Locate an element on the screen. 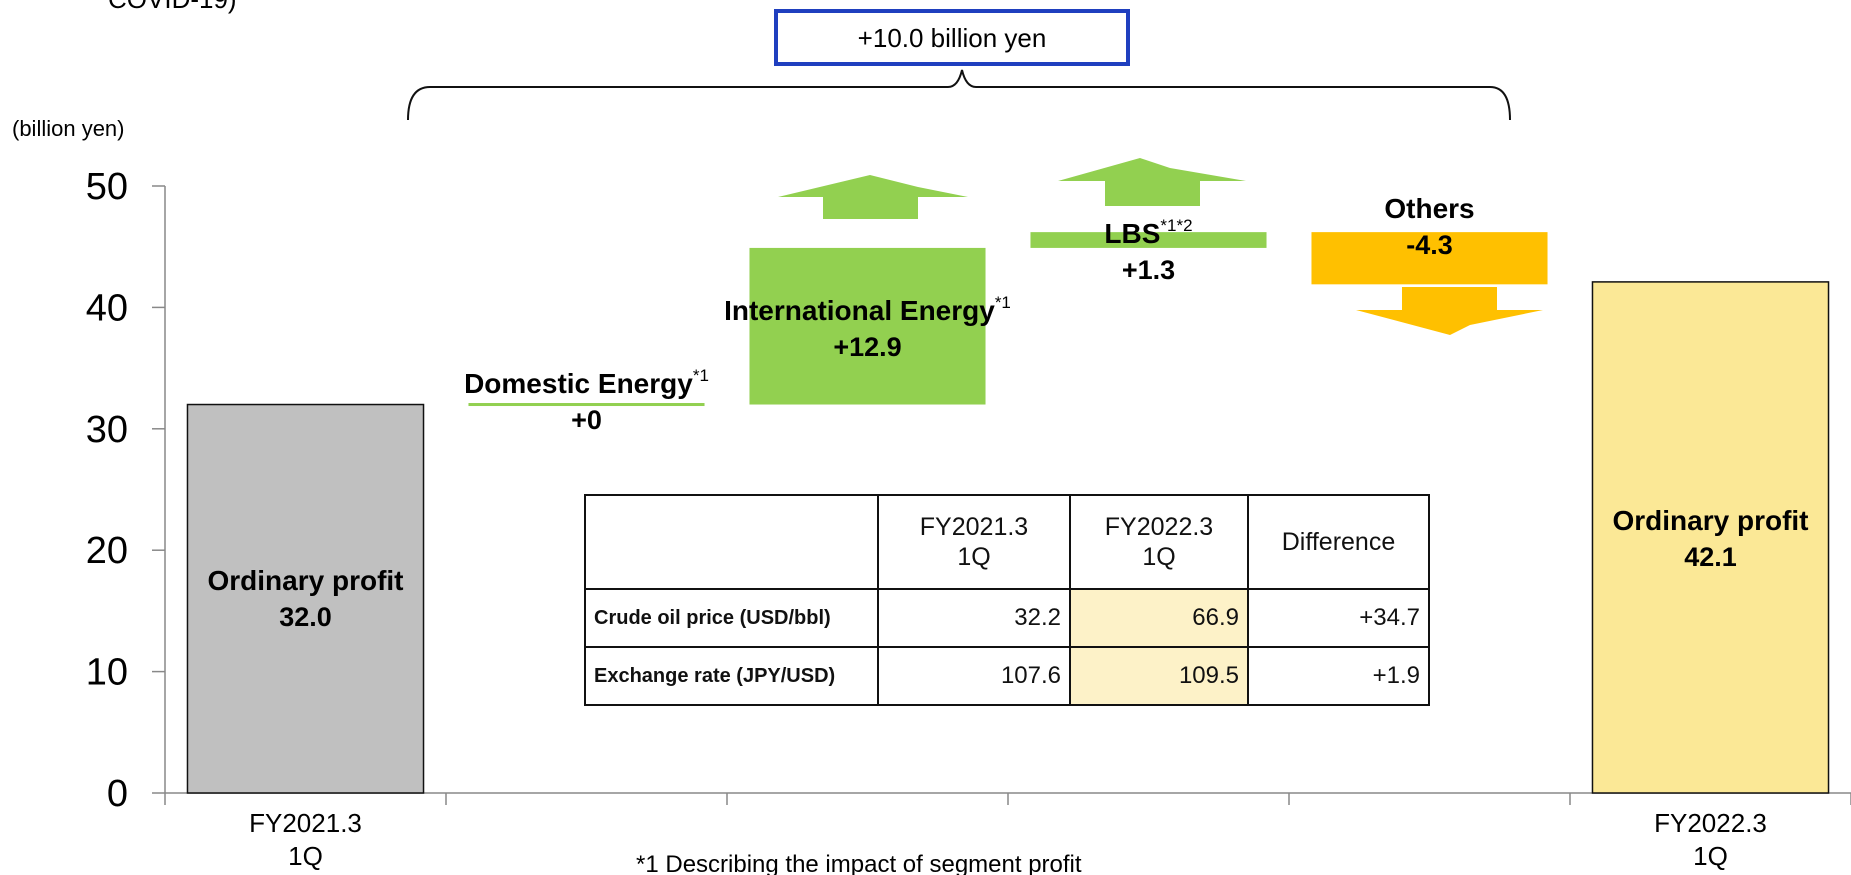  y-tick-label: 30 is located at coordinates (107, 430).